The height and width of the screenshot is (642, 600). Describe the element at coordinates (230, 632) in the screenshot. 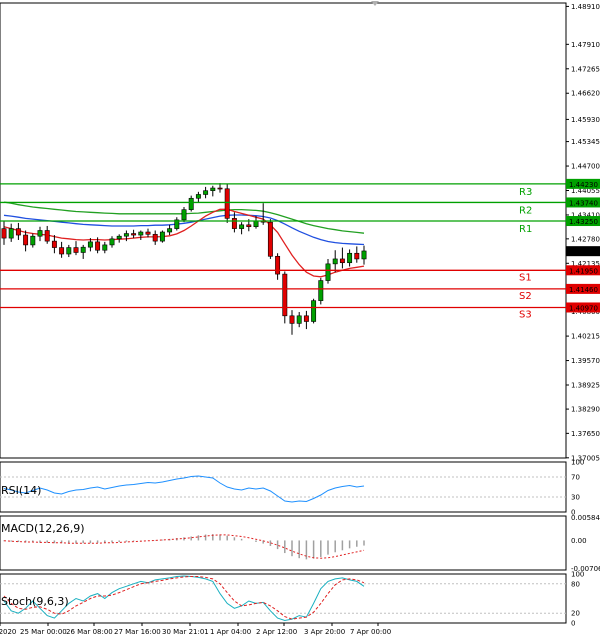

I see `x-tick-label: 1 Apr 04:00` at that location.